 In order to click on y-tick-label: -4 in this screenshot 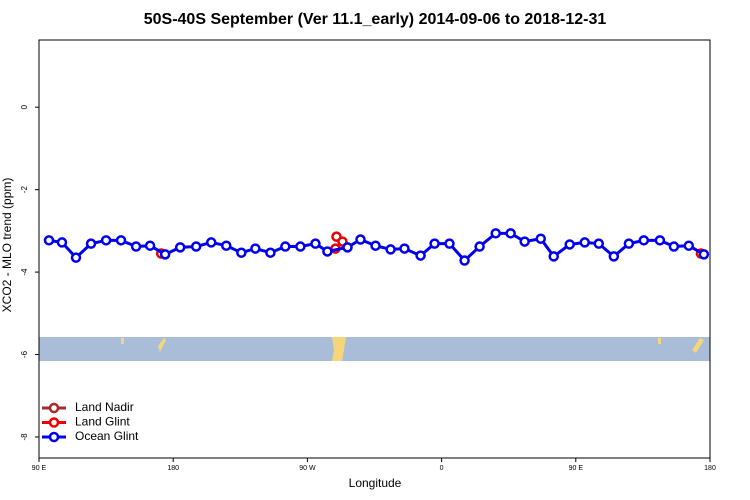, I will do `click(24, 272)`.